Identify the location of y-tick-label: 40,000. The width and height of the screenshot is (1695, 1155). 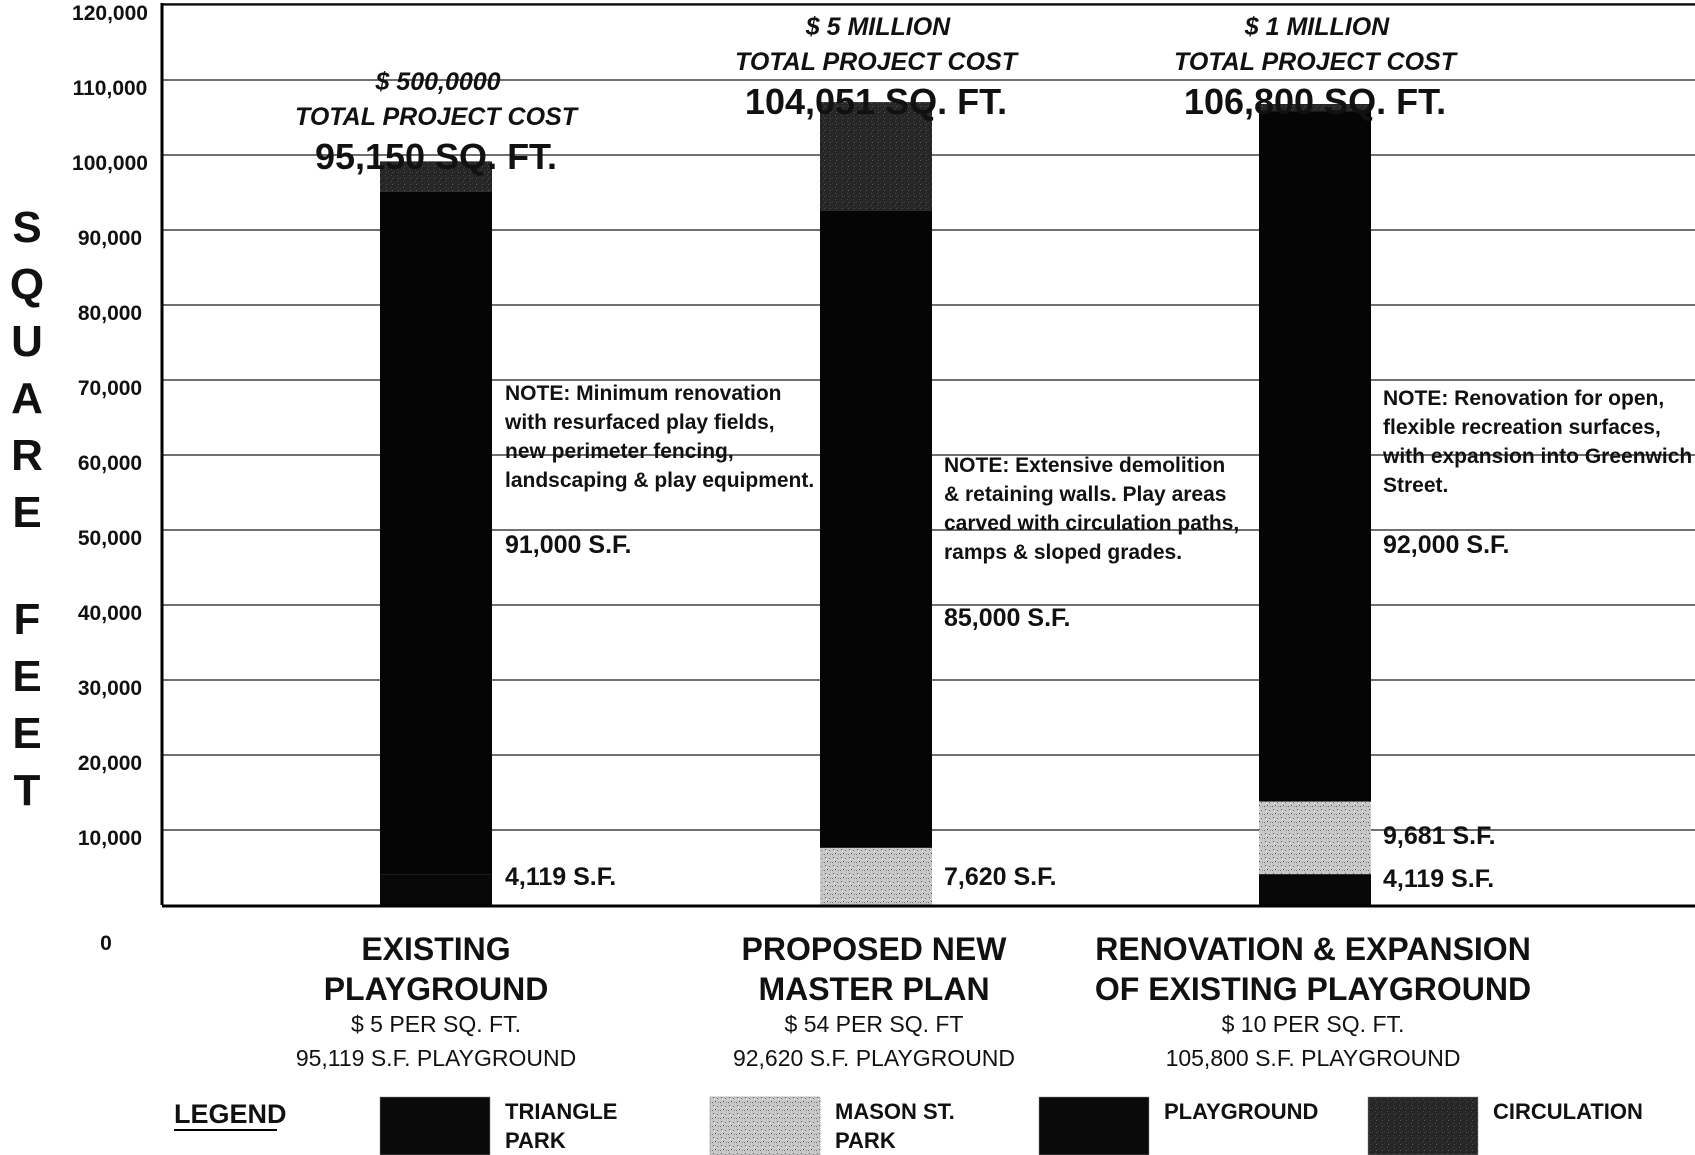
(110, 613).